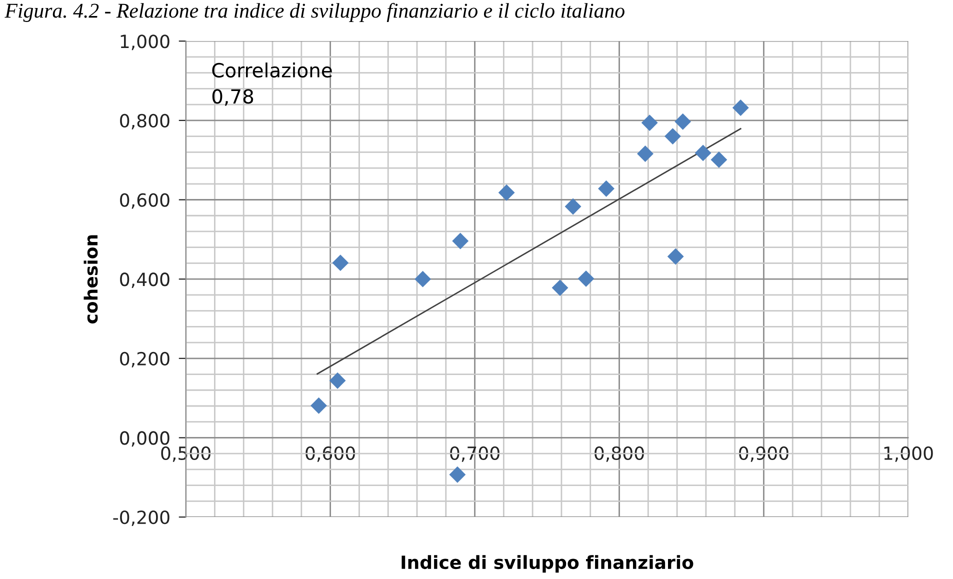  Describe the element at coordinates (141, 518) in the screenshot. I see `y-tick-label: -0,200` at that location.